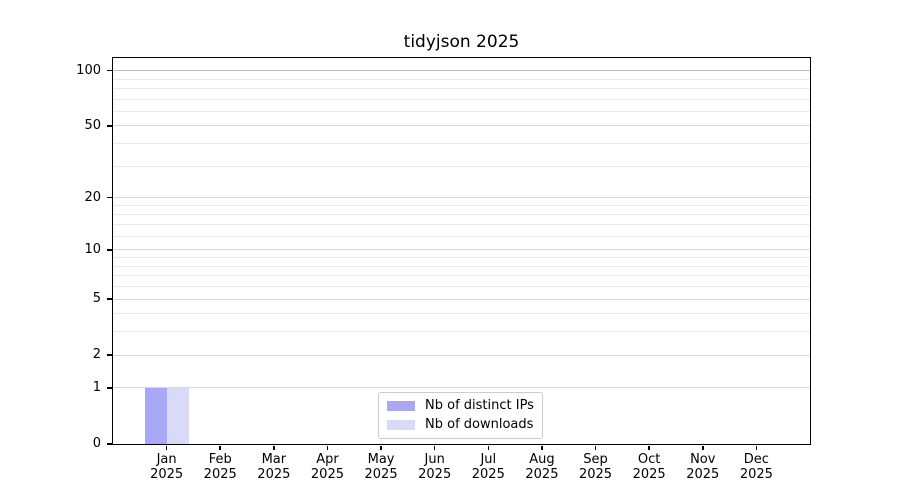  I want to click on legend-label-distinct-ips: Nb of distinct IPs, so click(479, 405).